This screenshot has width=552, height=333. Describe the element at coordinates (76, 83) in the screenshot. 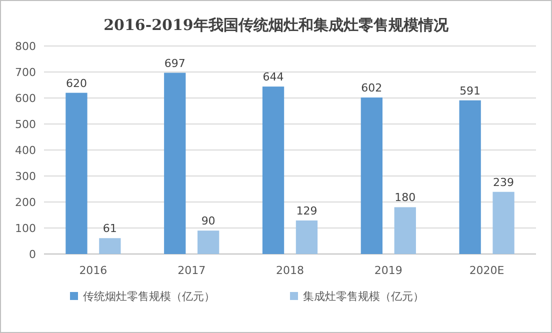

I see `data-label: 620` at that location.